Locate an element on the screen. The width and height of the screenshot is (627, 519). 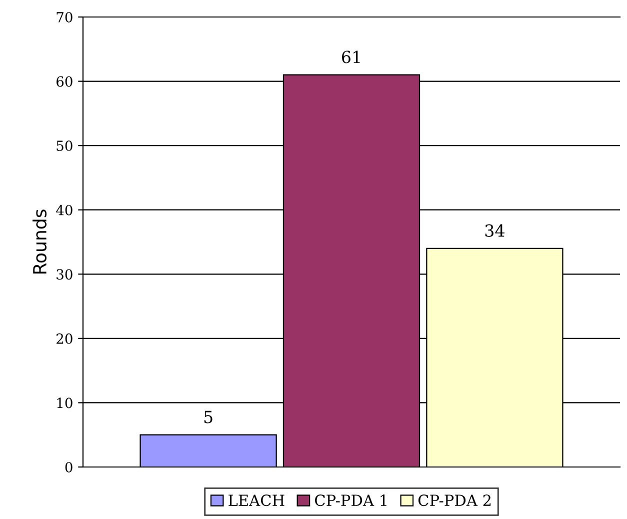
y-tick-label: 50 is located at coordinates (64, 146).